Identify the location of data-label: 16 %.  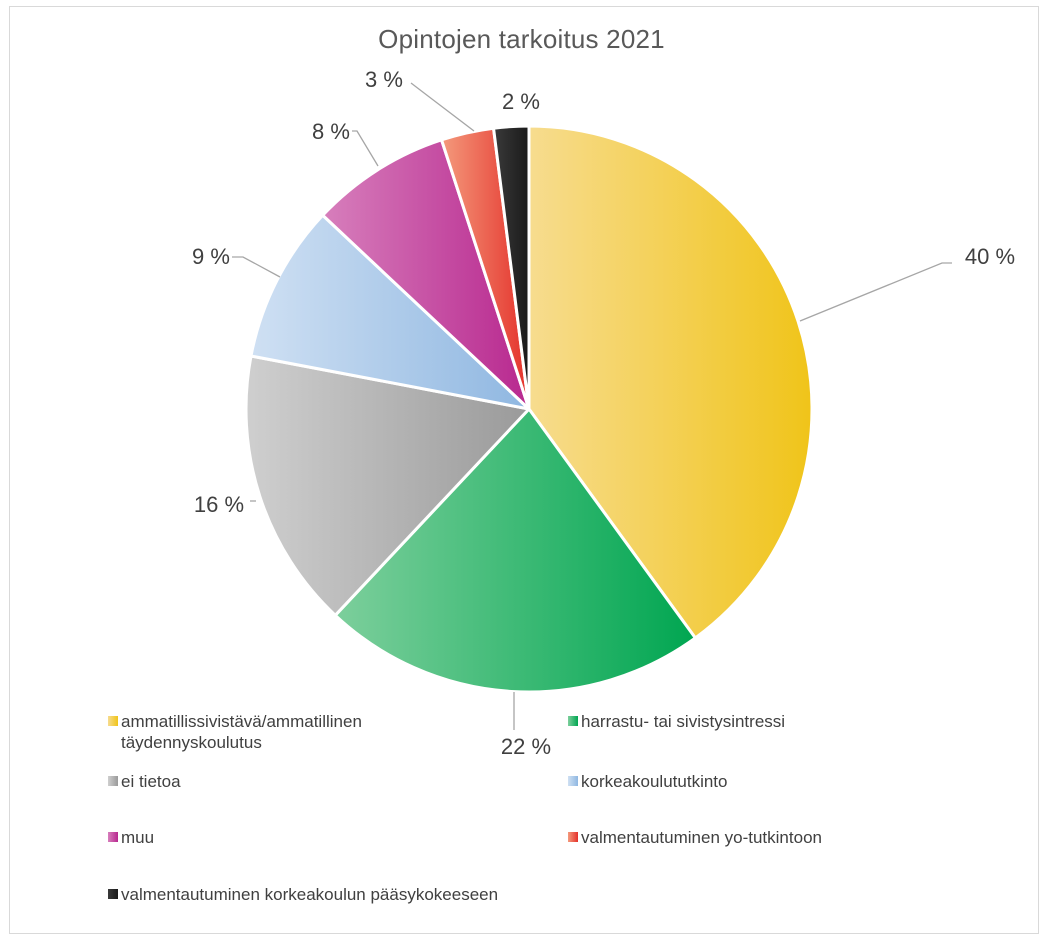
(219, 504).